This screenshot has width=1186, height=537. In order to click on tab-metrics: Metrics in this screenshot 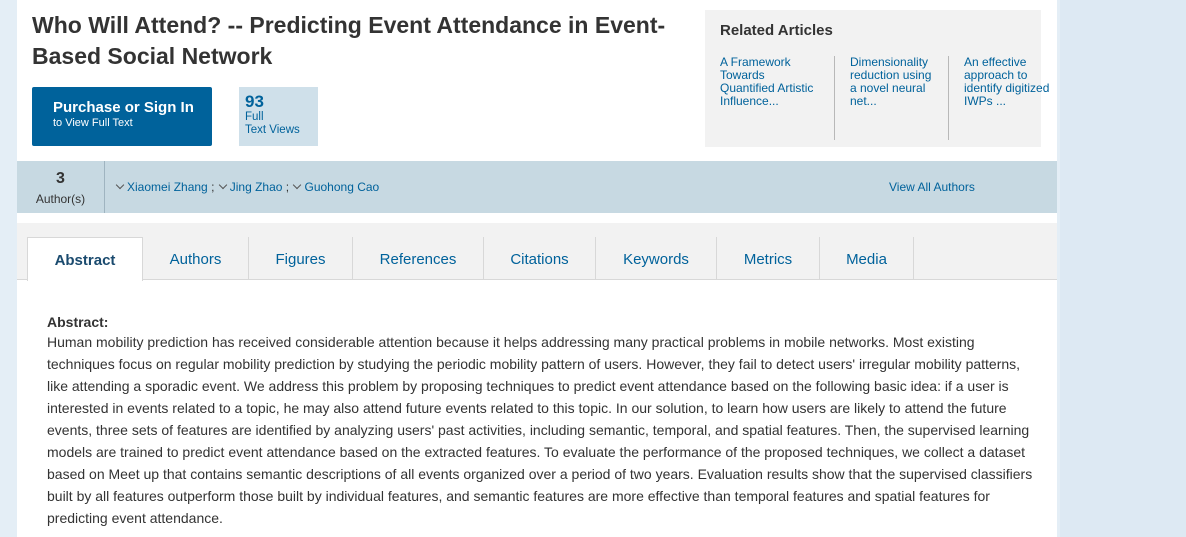, I will do `click(768, 258)`.